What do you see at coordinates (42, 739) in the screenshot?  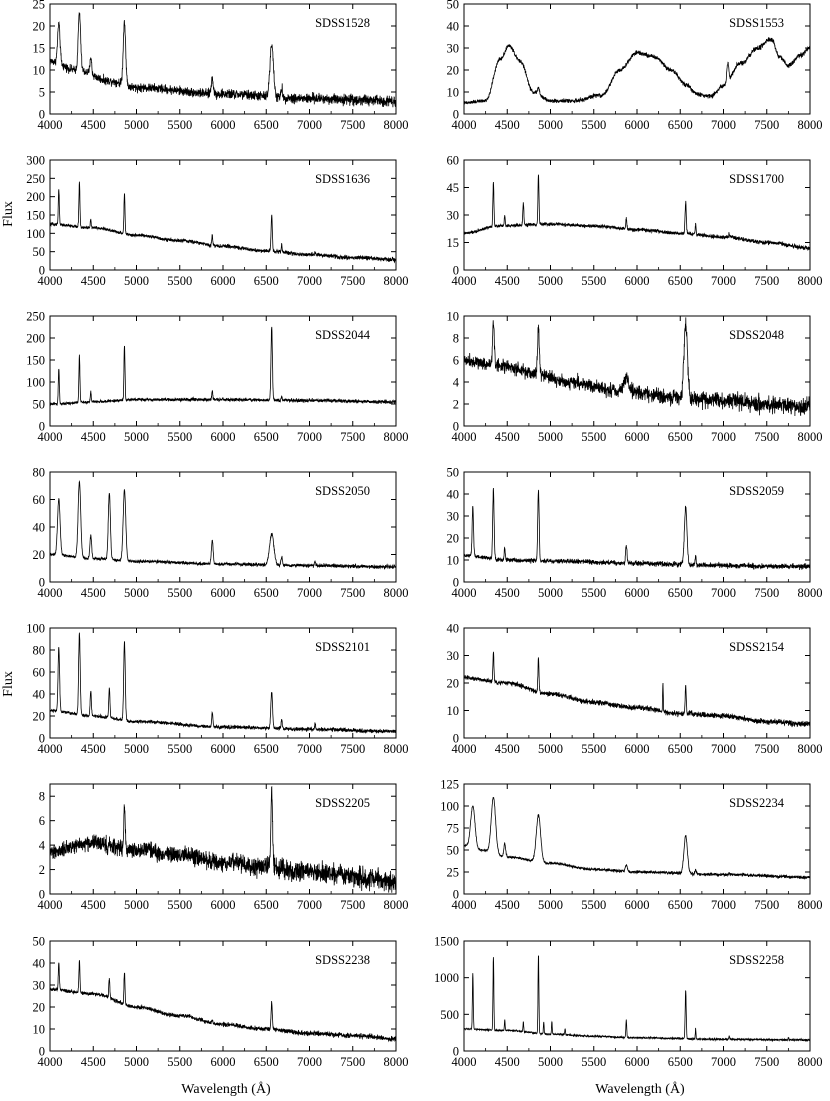 I see `panel-sdss2101-ytick-label: 0` at bounding box center [42, 739].